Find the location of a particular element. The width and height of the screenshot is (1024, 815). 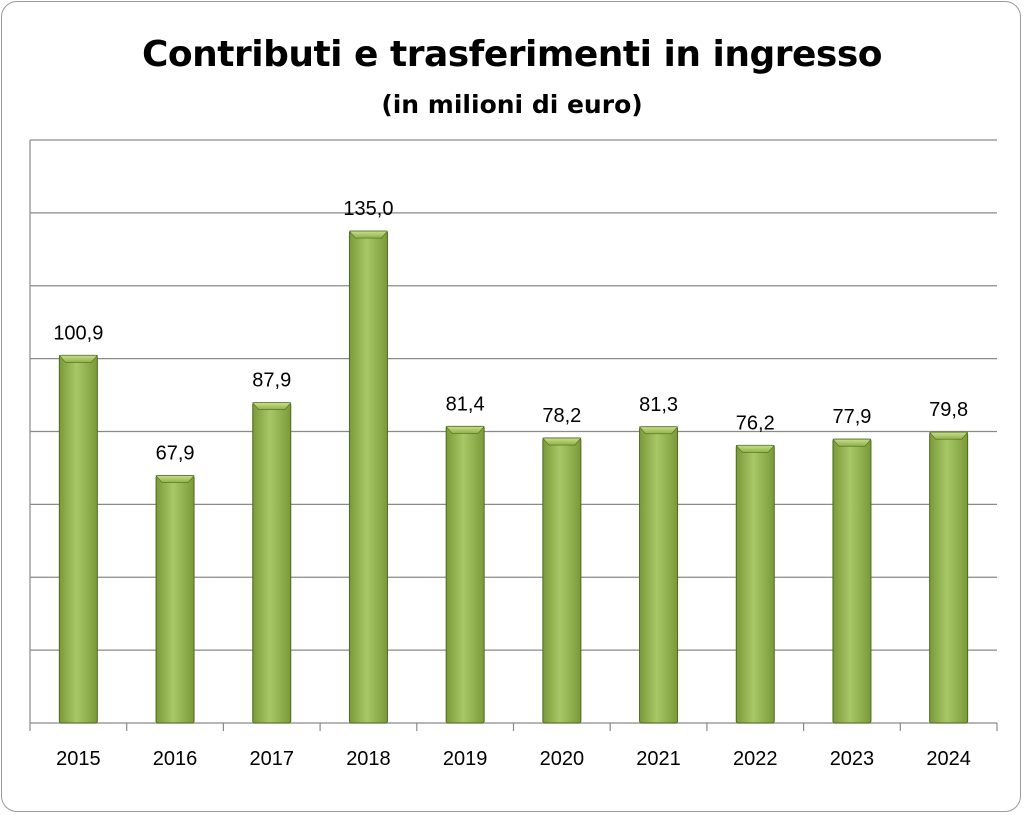

chart-subtitle: (in milioni di euro) is located at coordinates (512, 104).